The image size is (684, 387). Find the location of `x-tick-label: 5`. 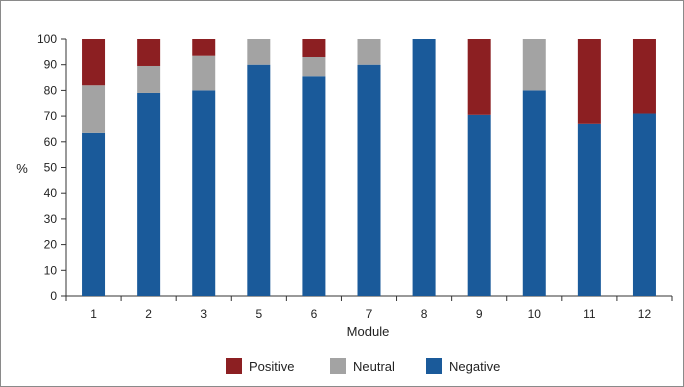

x-tick-label: 5 is located at coordinates (258, 314).